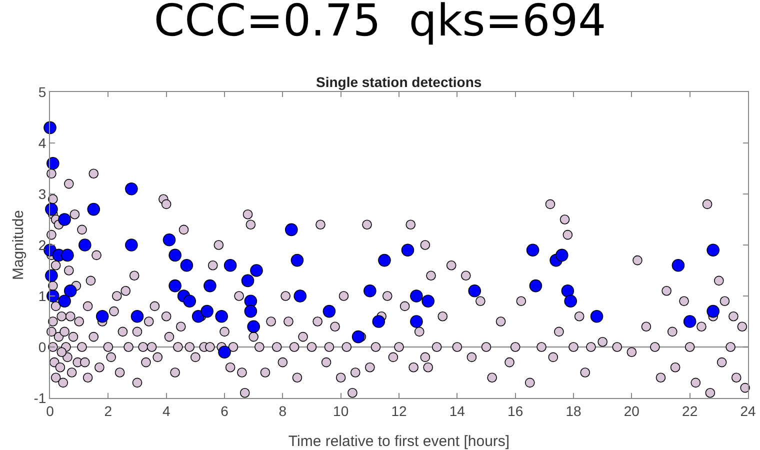  What do you see at coordinates (457, 410) in the screenshot?
I see `x-tick-label: 14` at bounding box center [457, 410].